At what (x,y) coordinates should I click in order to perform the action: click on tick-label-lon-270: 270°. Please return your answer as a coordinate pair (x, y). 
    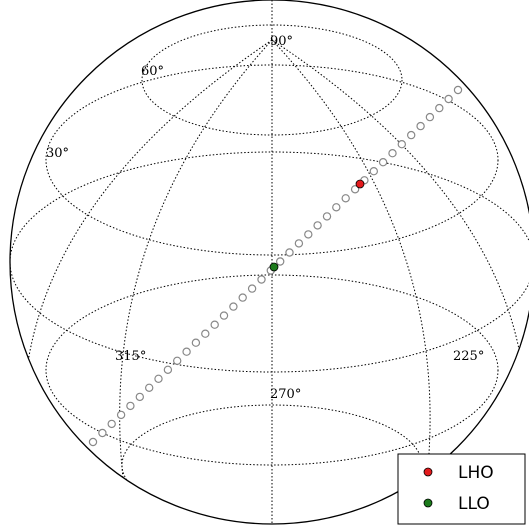
    Looking at the image, I should click on (285, 394).